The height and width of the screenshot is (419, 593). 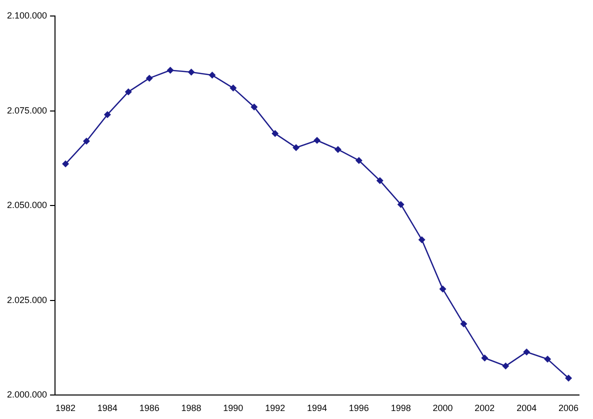 I want to click on x-tick-label: 2002, so click(x=484, y=408).